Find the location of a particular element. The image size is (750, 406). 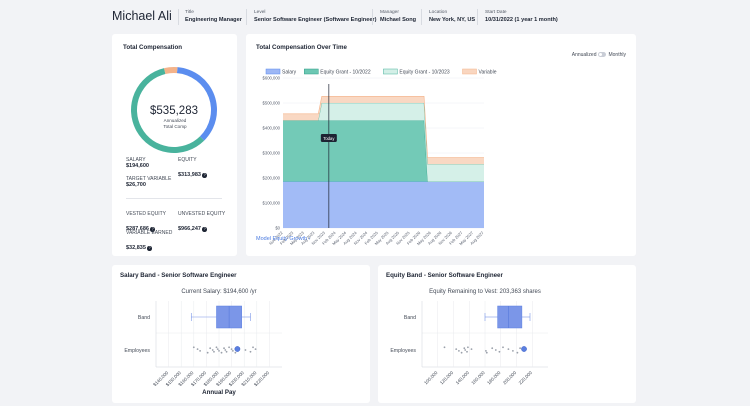

header-field-start-date: Start Date 10/31/2022 (1 year 1 month) is located at coordinates (521, 16).